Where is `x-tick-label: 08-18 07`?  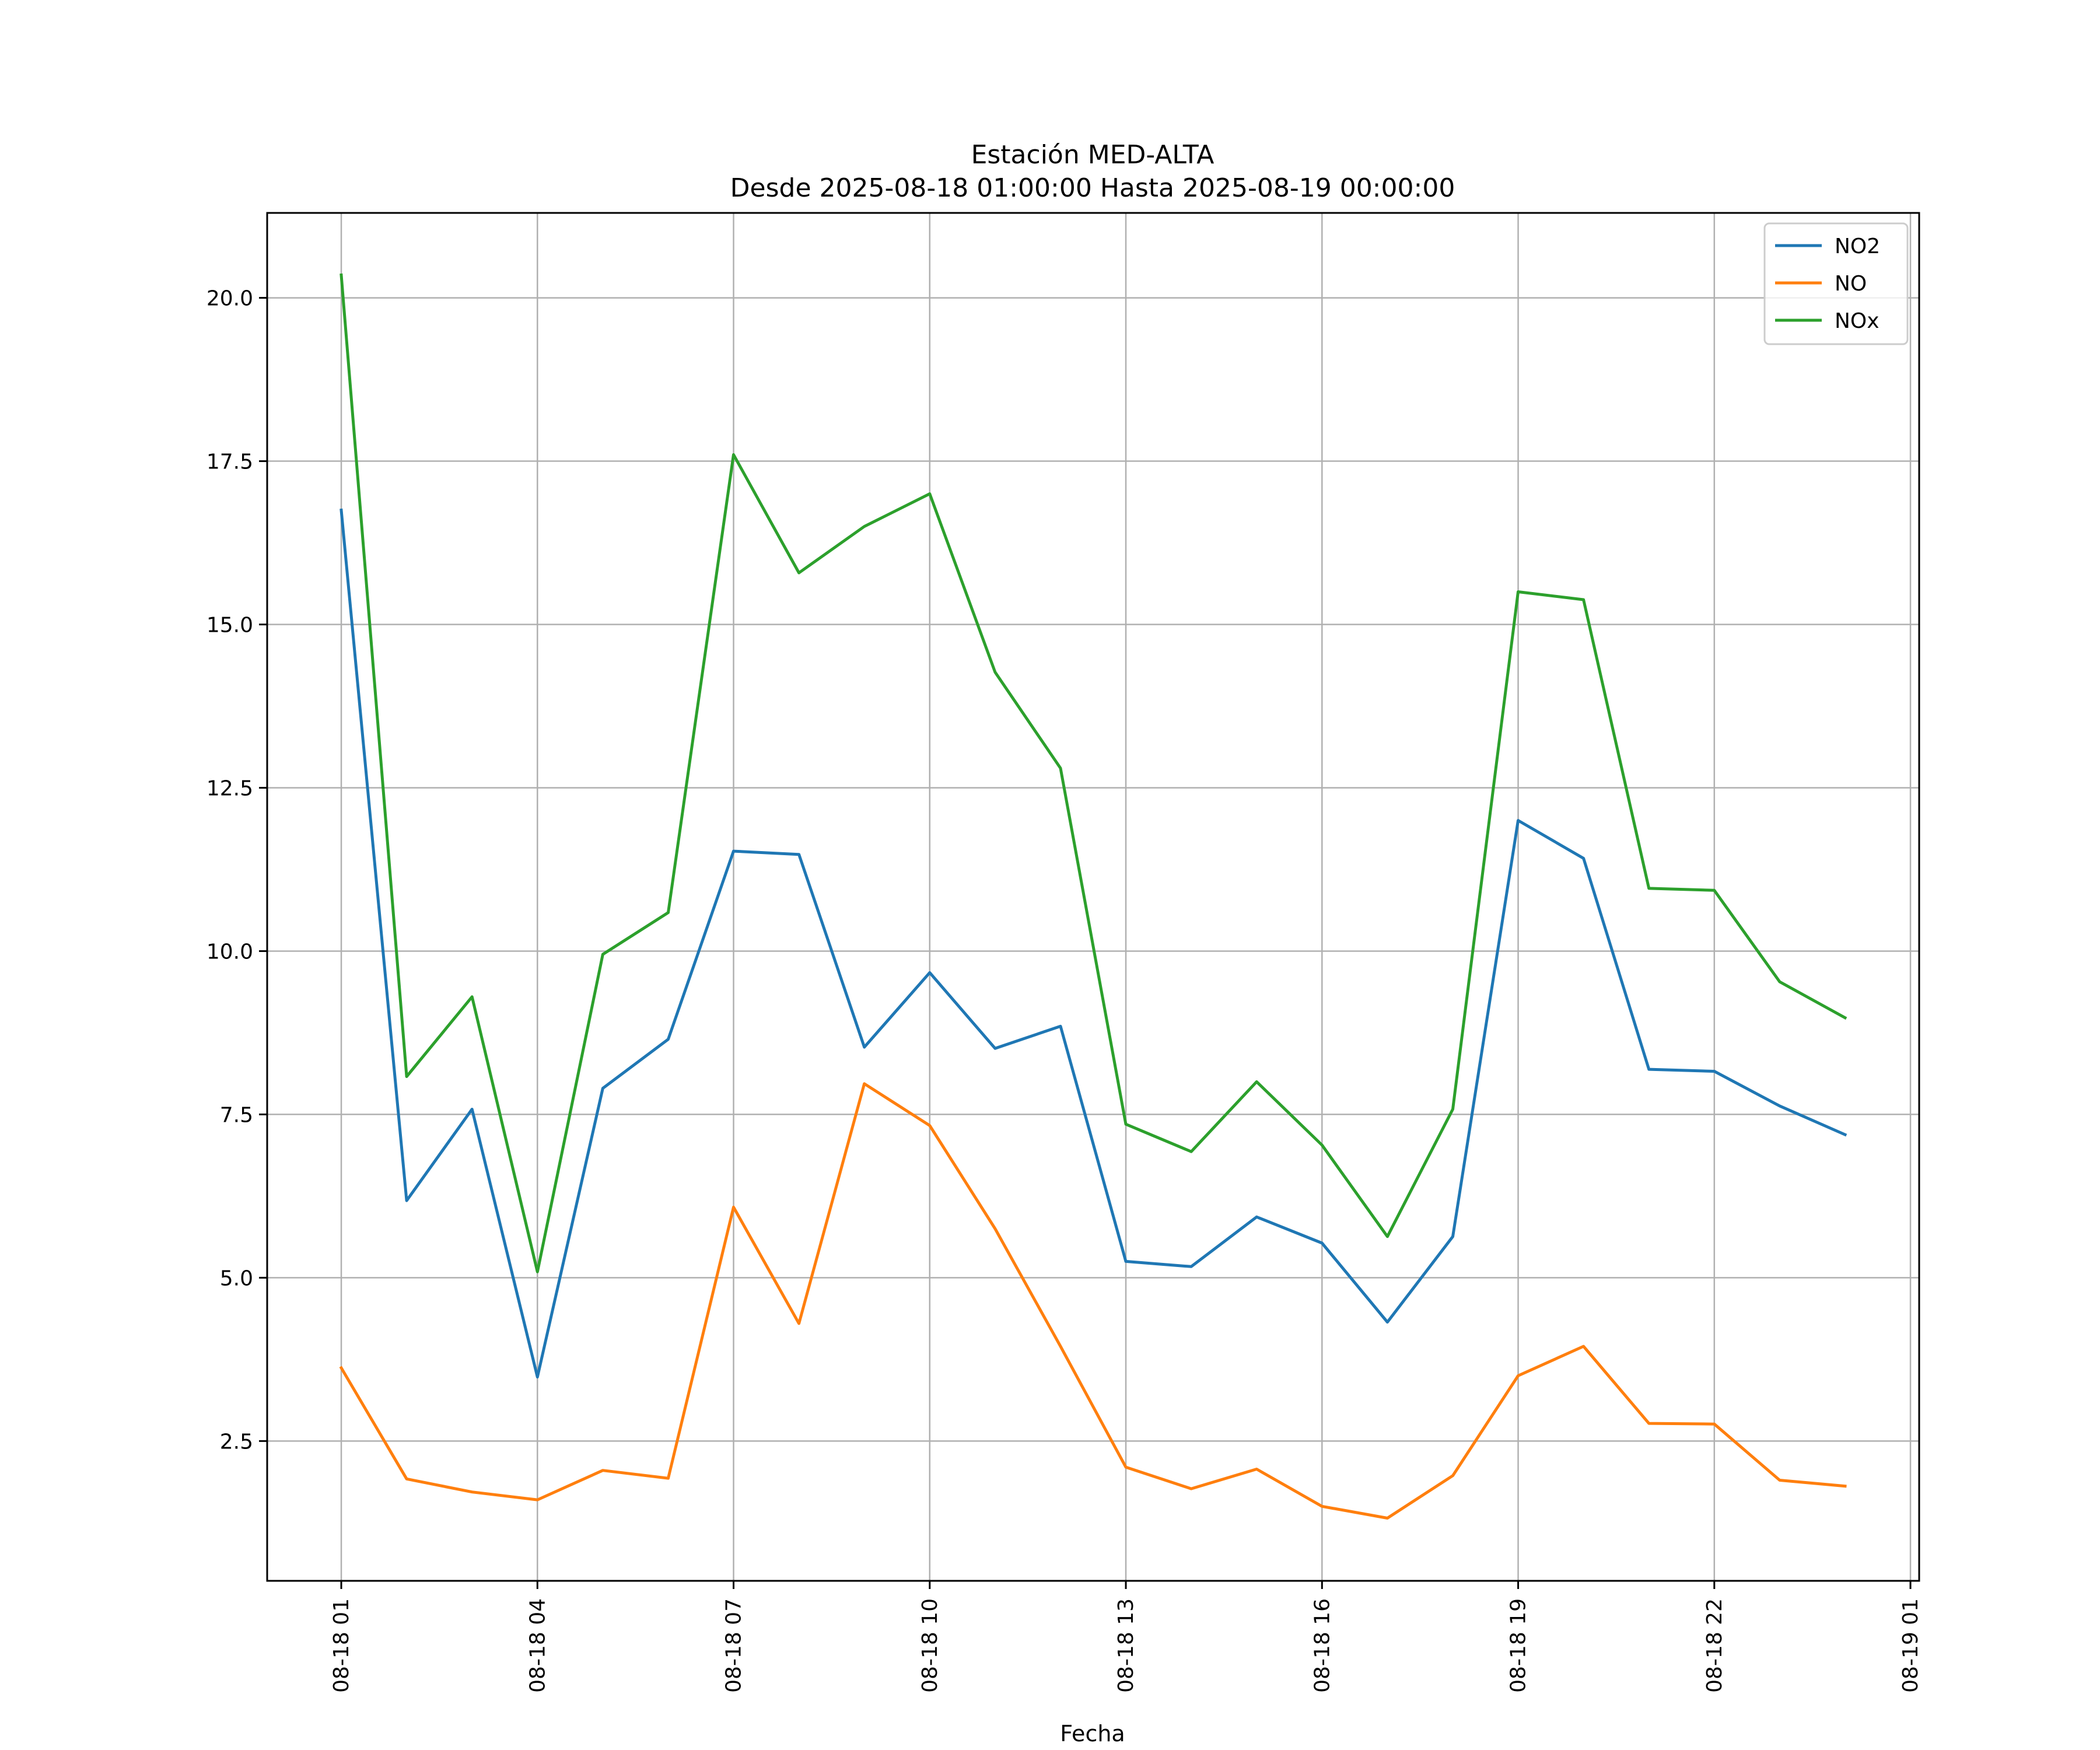 x-tick-label: 08-18 07 is located at coordinates (734, 1645).